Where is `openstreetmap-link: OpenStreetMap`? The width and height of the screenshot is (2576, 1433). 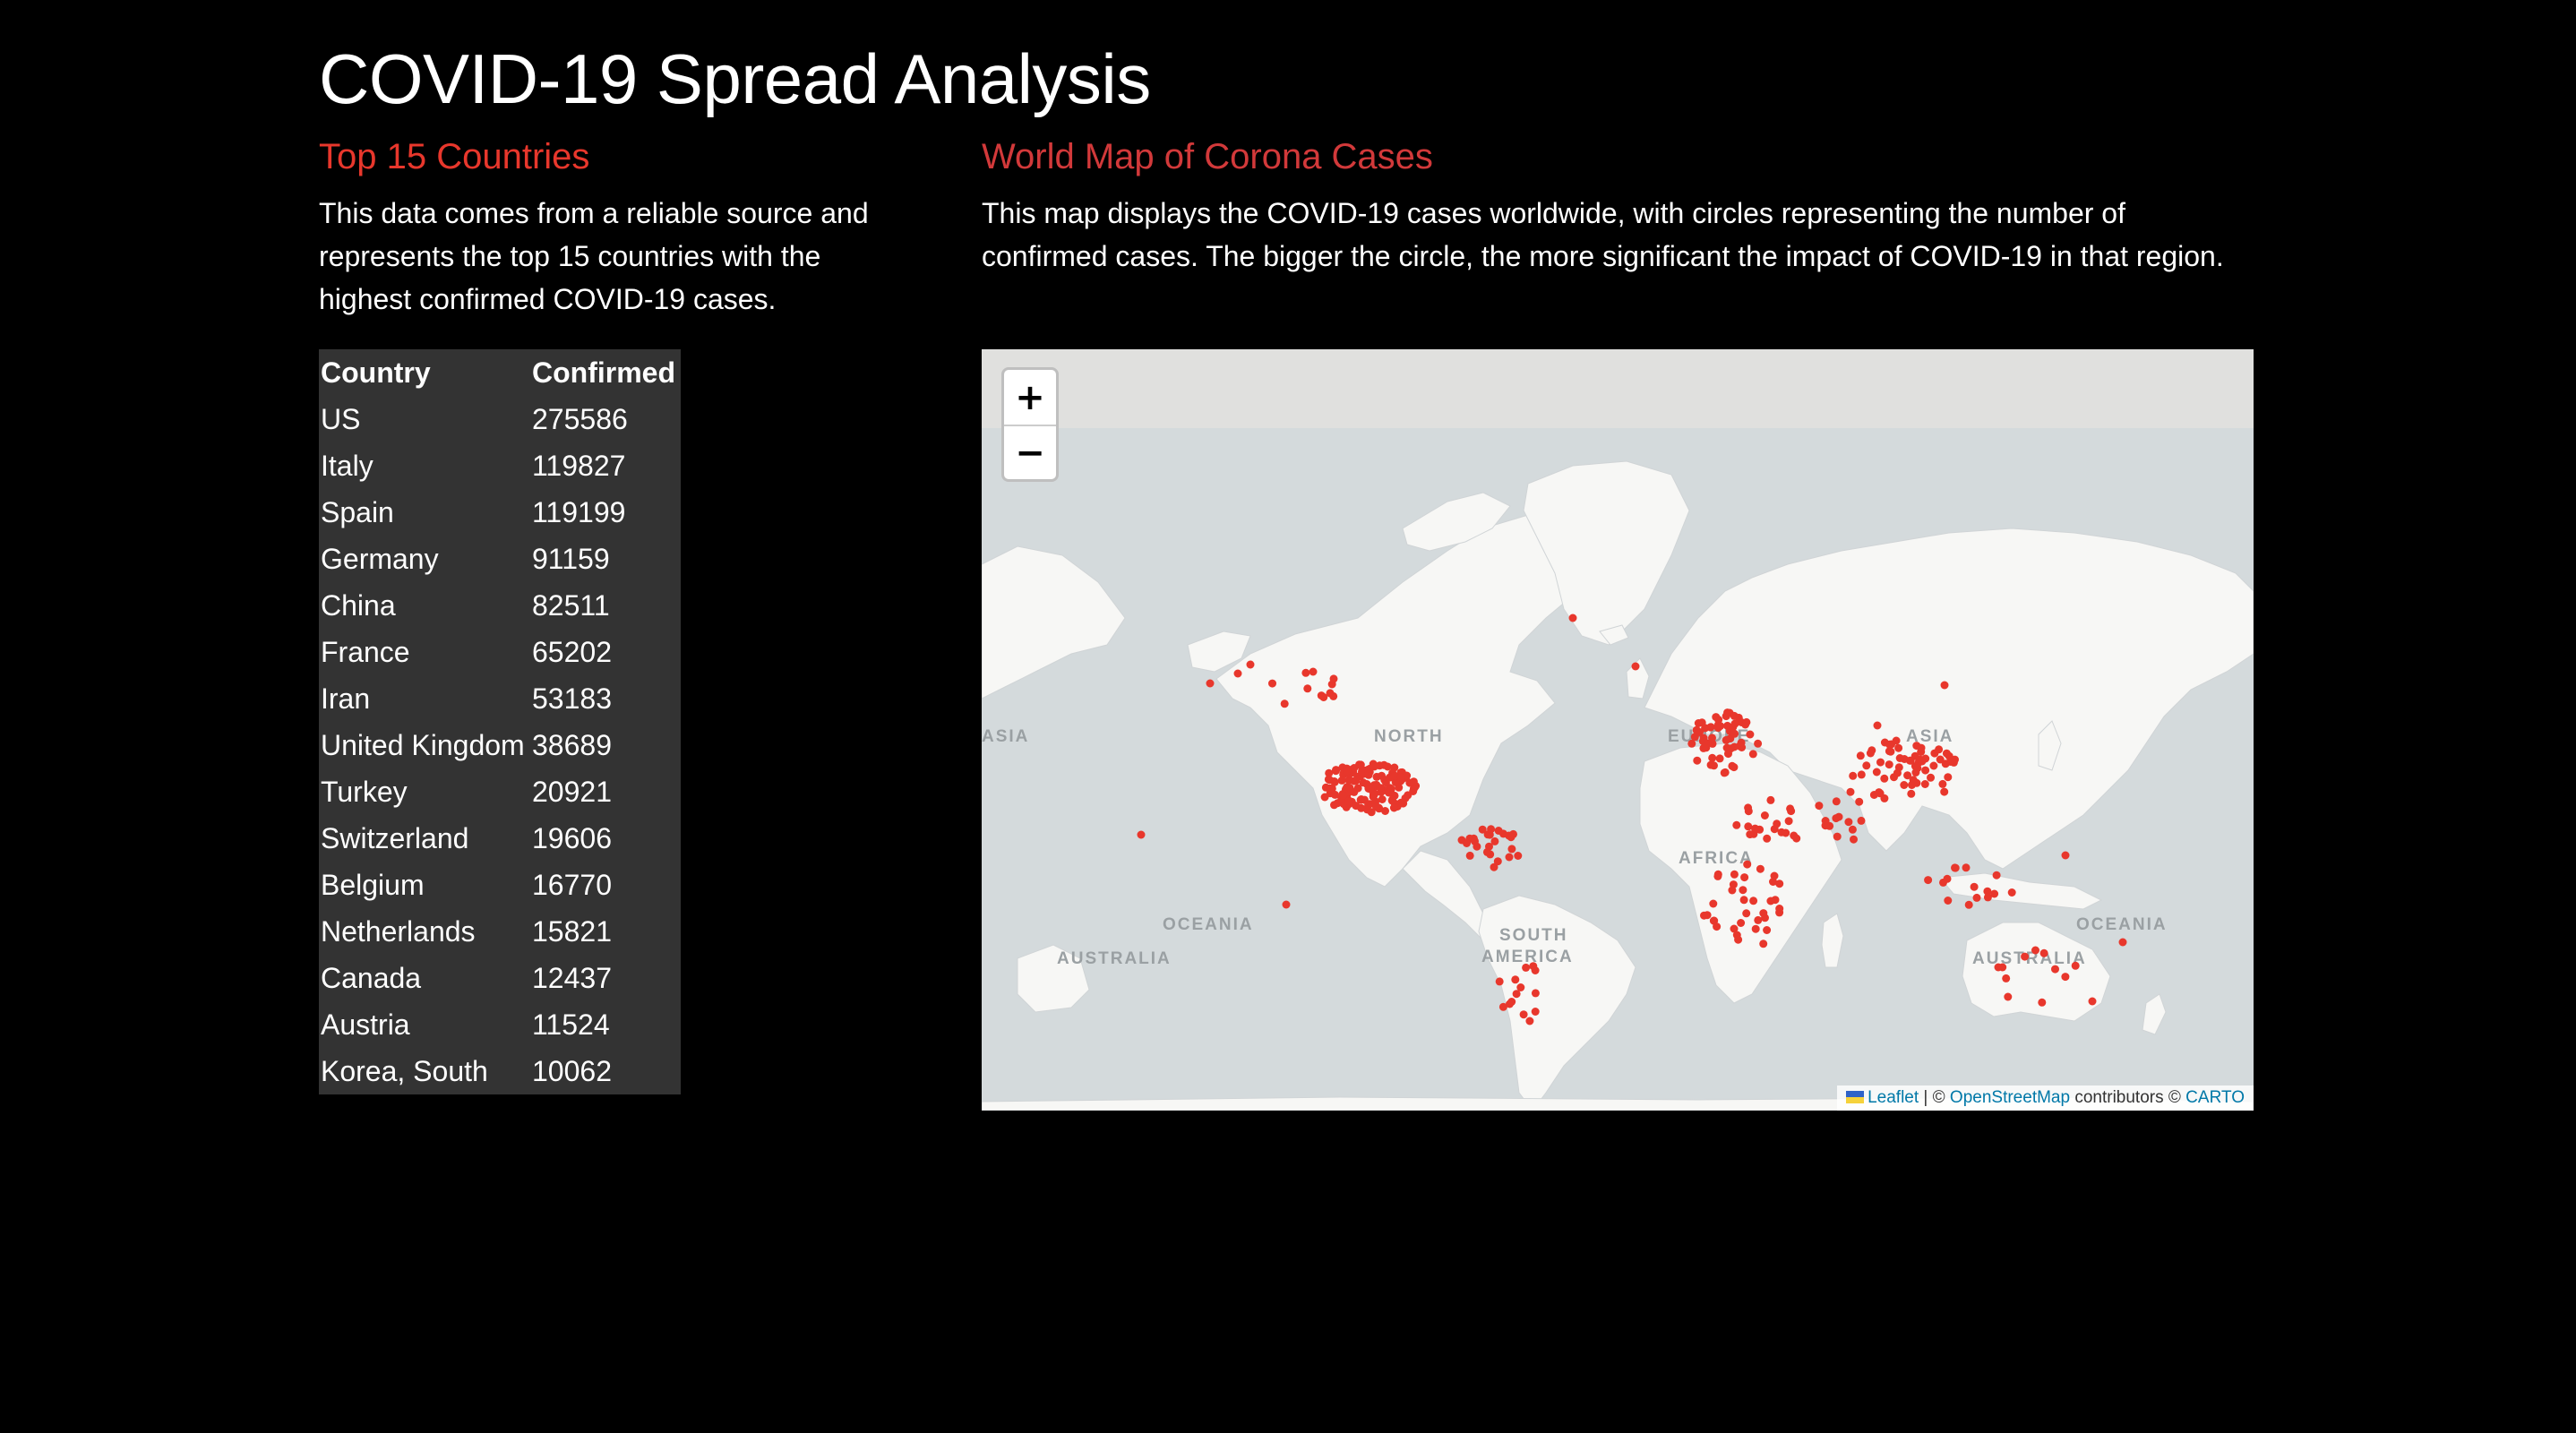
openstreetmap-link: OpenStreetMap is located at coordinates (2010, 1097).